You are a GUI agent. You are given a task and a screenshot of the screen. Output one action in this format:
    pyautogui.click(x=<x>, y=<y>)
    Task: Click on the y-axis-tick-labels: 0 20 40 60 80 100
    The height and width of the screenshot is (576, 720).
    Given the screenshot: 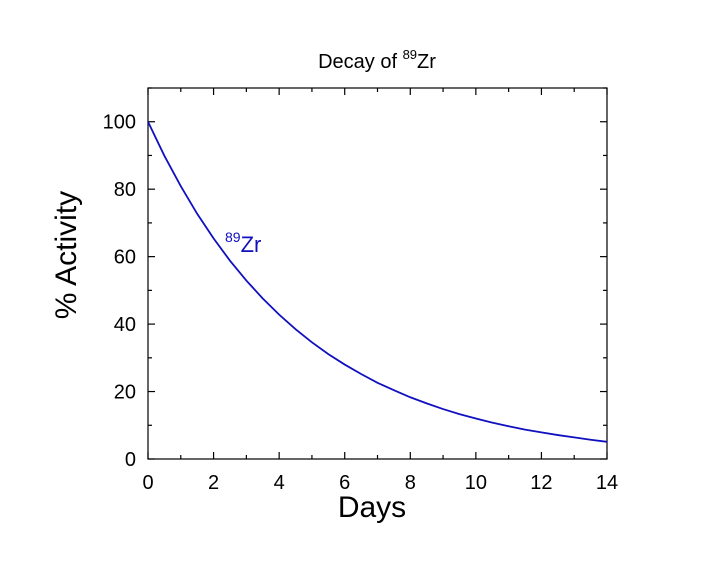 What is the action you would take?
    pyautogui.click(x=119, y=291)
    